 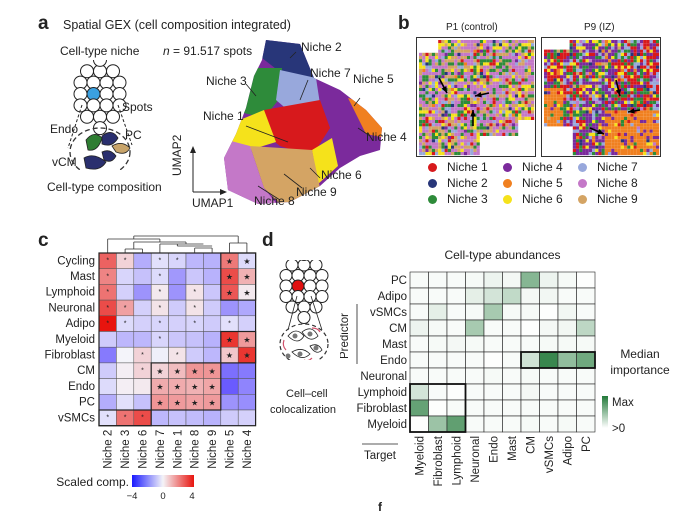 I want to click on predictor-label-pc: PC, so click(x=399, y=281).